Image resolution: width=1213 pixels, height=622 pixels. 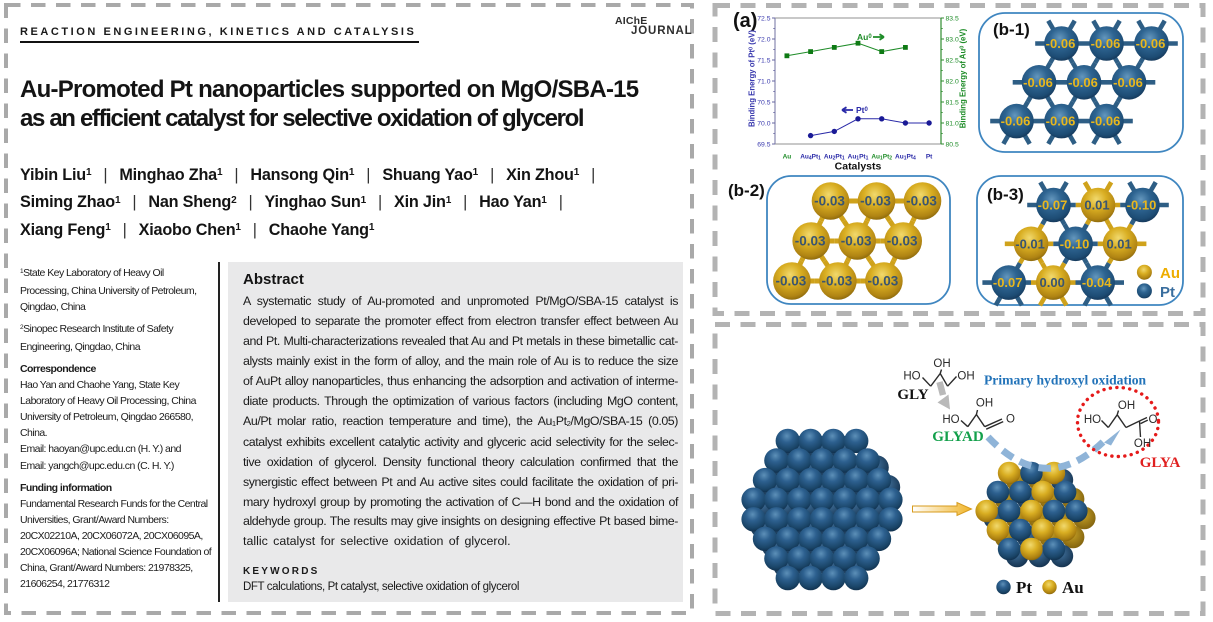 I want to click on svg-text: Catalysts, so click(x=858, y=167).